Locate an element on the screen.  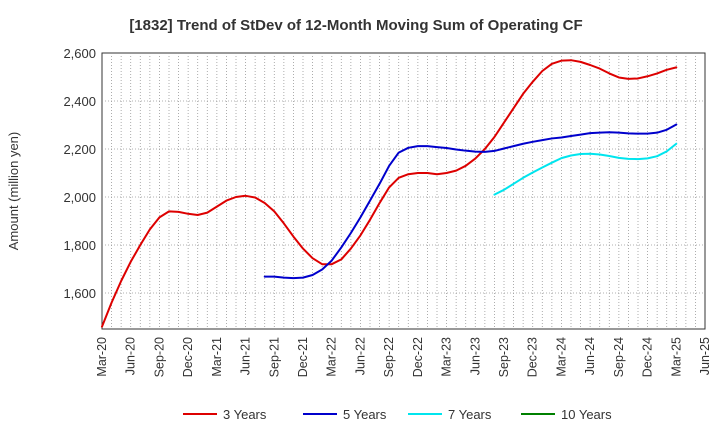
x-tick-label: Sep-22 is located at coordinates (389, 357).